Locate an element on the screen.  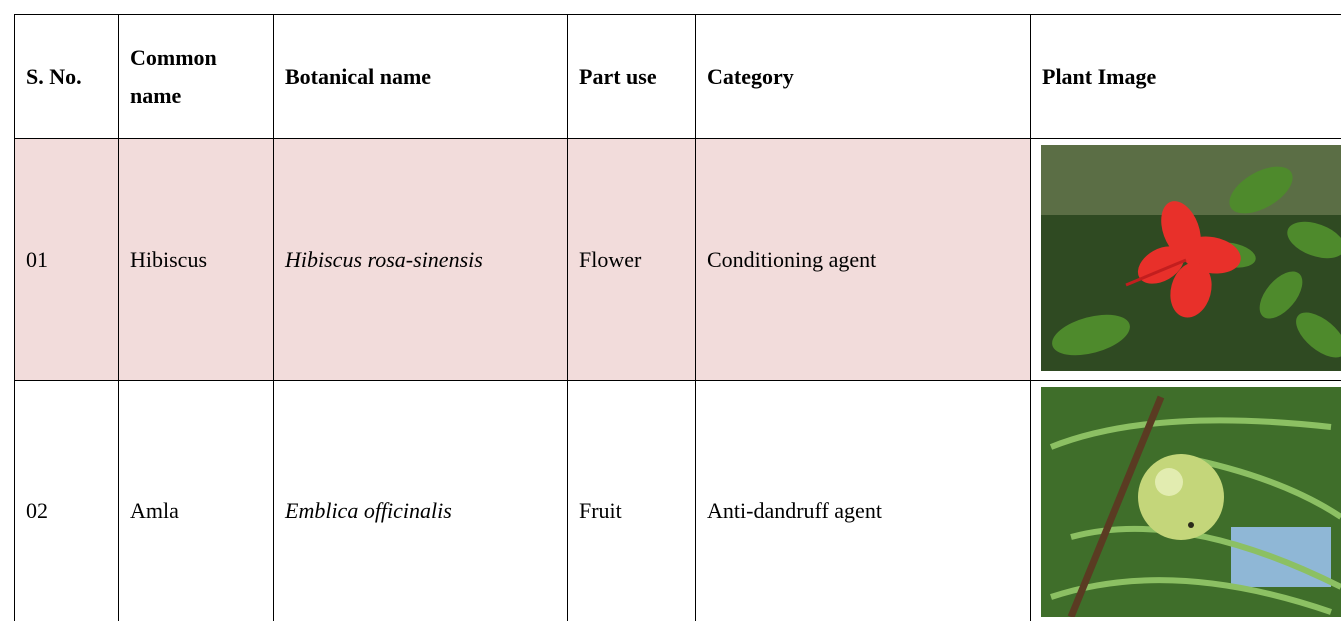
header-cell: Part use is located at coordinates (631, 76).